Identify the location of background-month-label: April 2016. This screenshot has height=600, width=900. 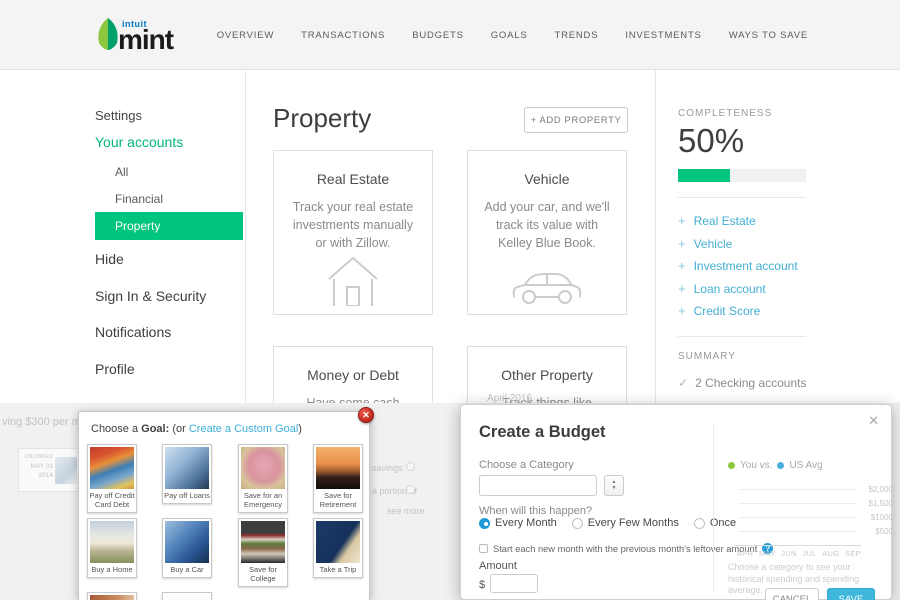
(510, 398).